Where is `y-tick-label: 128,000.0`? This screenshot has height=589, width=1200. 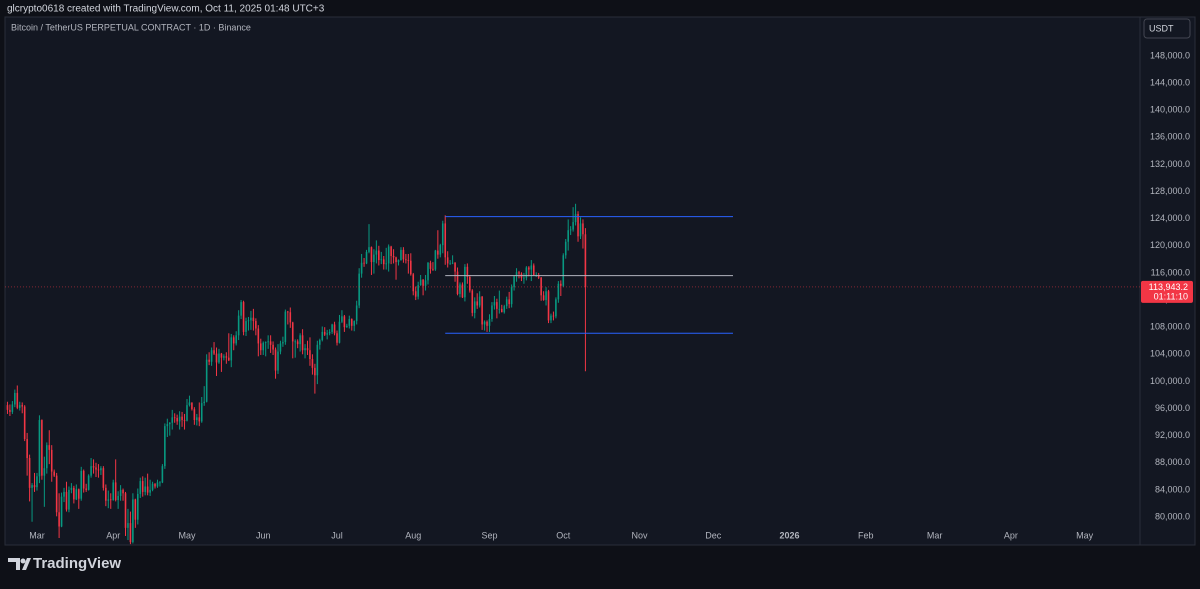
y-tick-label: 128,000.0 is located at coordinates (1170, 191).